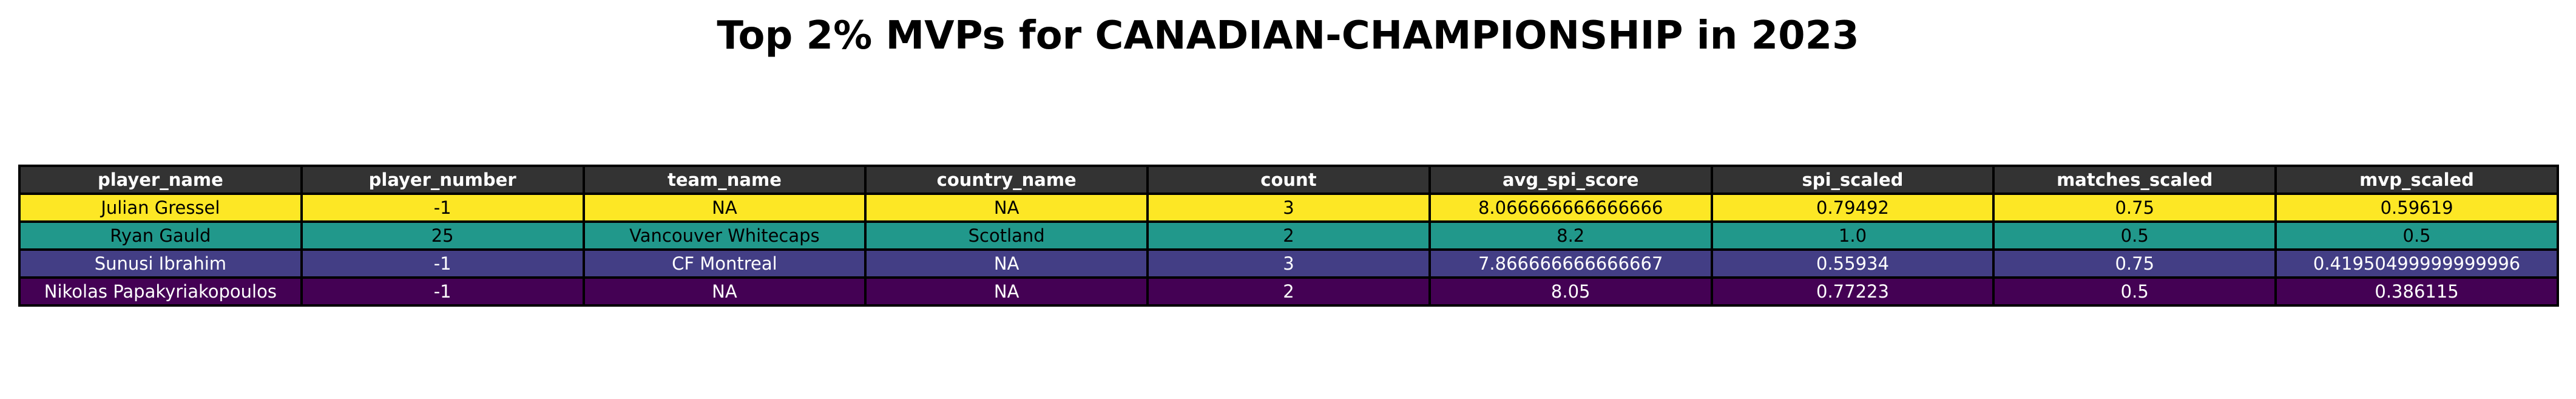 This screenshot has width=2576, height=399. I want to click on header-team-name: team_name, so click(724, 180).